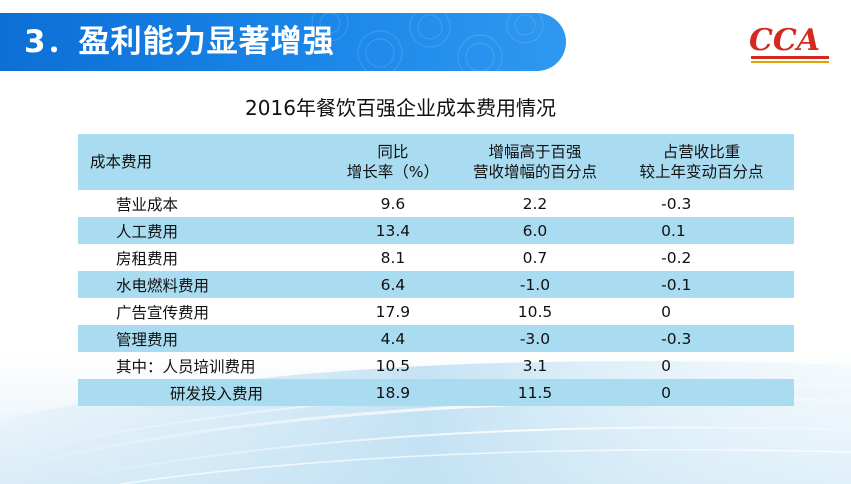 Image resolution: width=851 pixels, height=484 pixels. I want to click on table-title-text: 2016年餐饮百强企业成本费用情况, so click(400, 108).